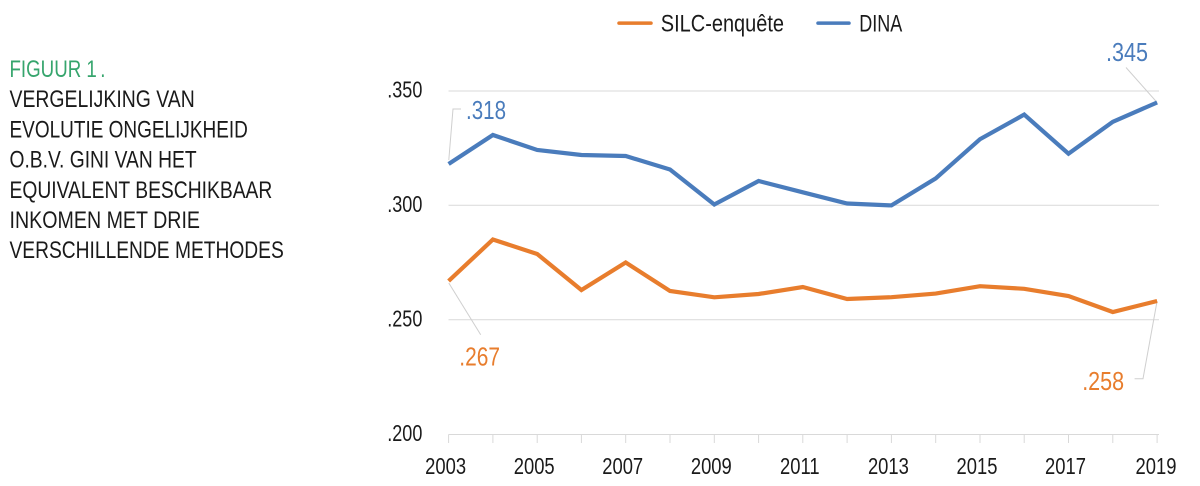 The image size is (1200, 486). What do you see at coordinates (105, 219) in the screenshot?
I see `svg-text: INKOMEN MET DRIE` at bounding box center [105, 219].